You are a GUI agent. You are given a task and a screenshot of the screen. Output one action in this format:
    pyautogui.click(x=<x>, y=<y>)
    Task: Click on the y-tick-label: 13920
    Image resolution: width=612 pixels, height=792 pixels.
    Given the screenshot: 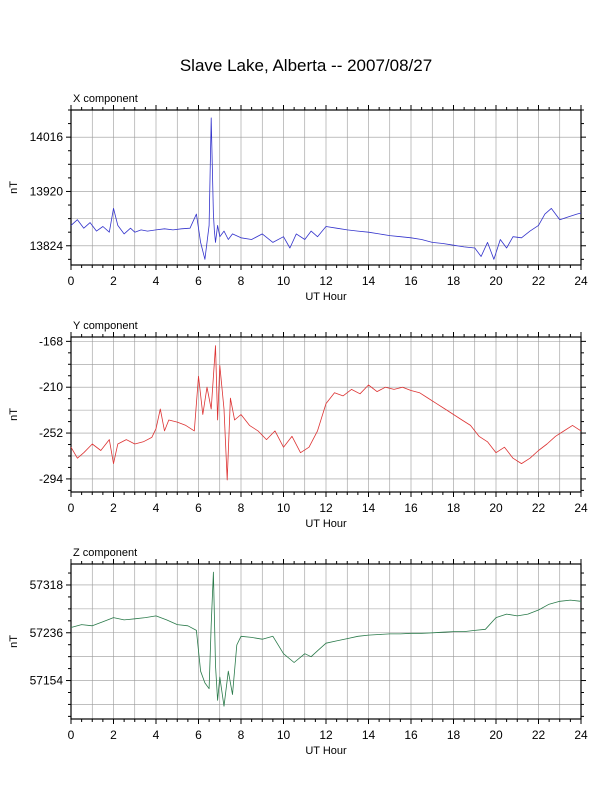 What is the action you would take?
    pyautogui.click(x=47, y=191)
    